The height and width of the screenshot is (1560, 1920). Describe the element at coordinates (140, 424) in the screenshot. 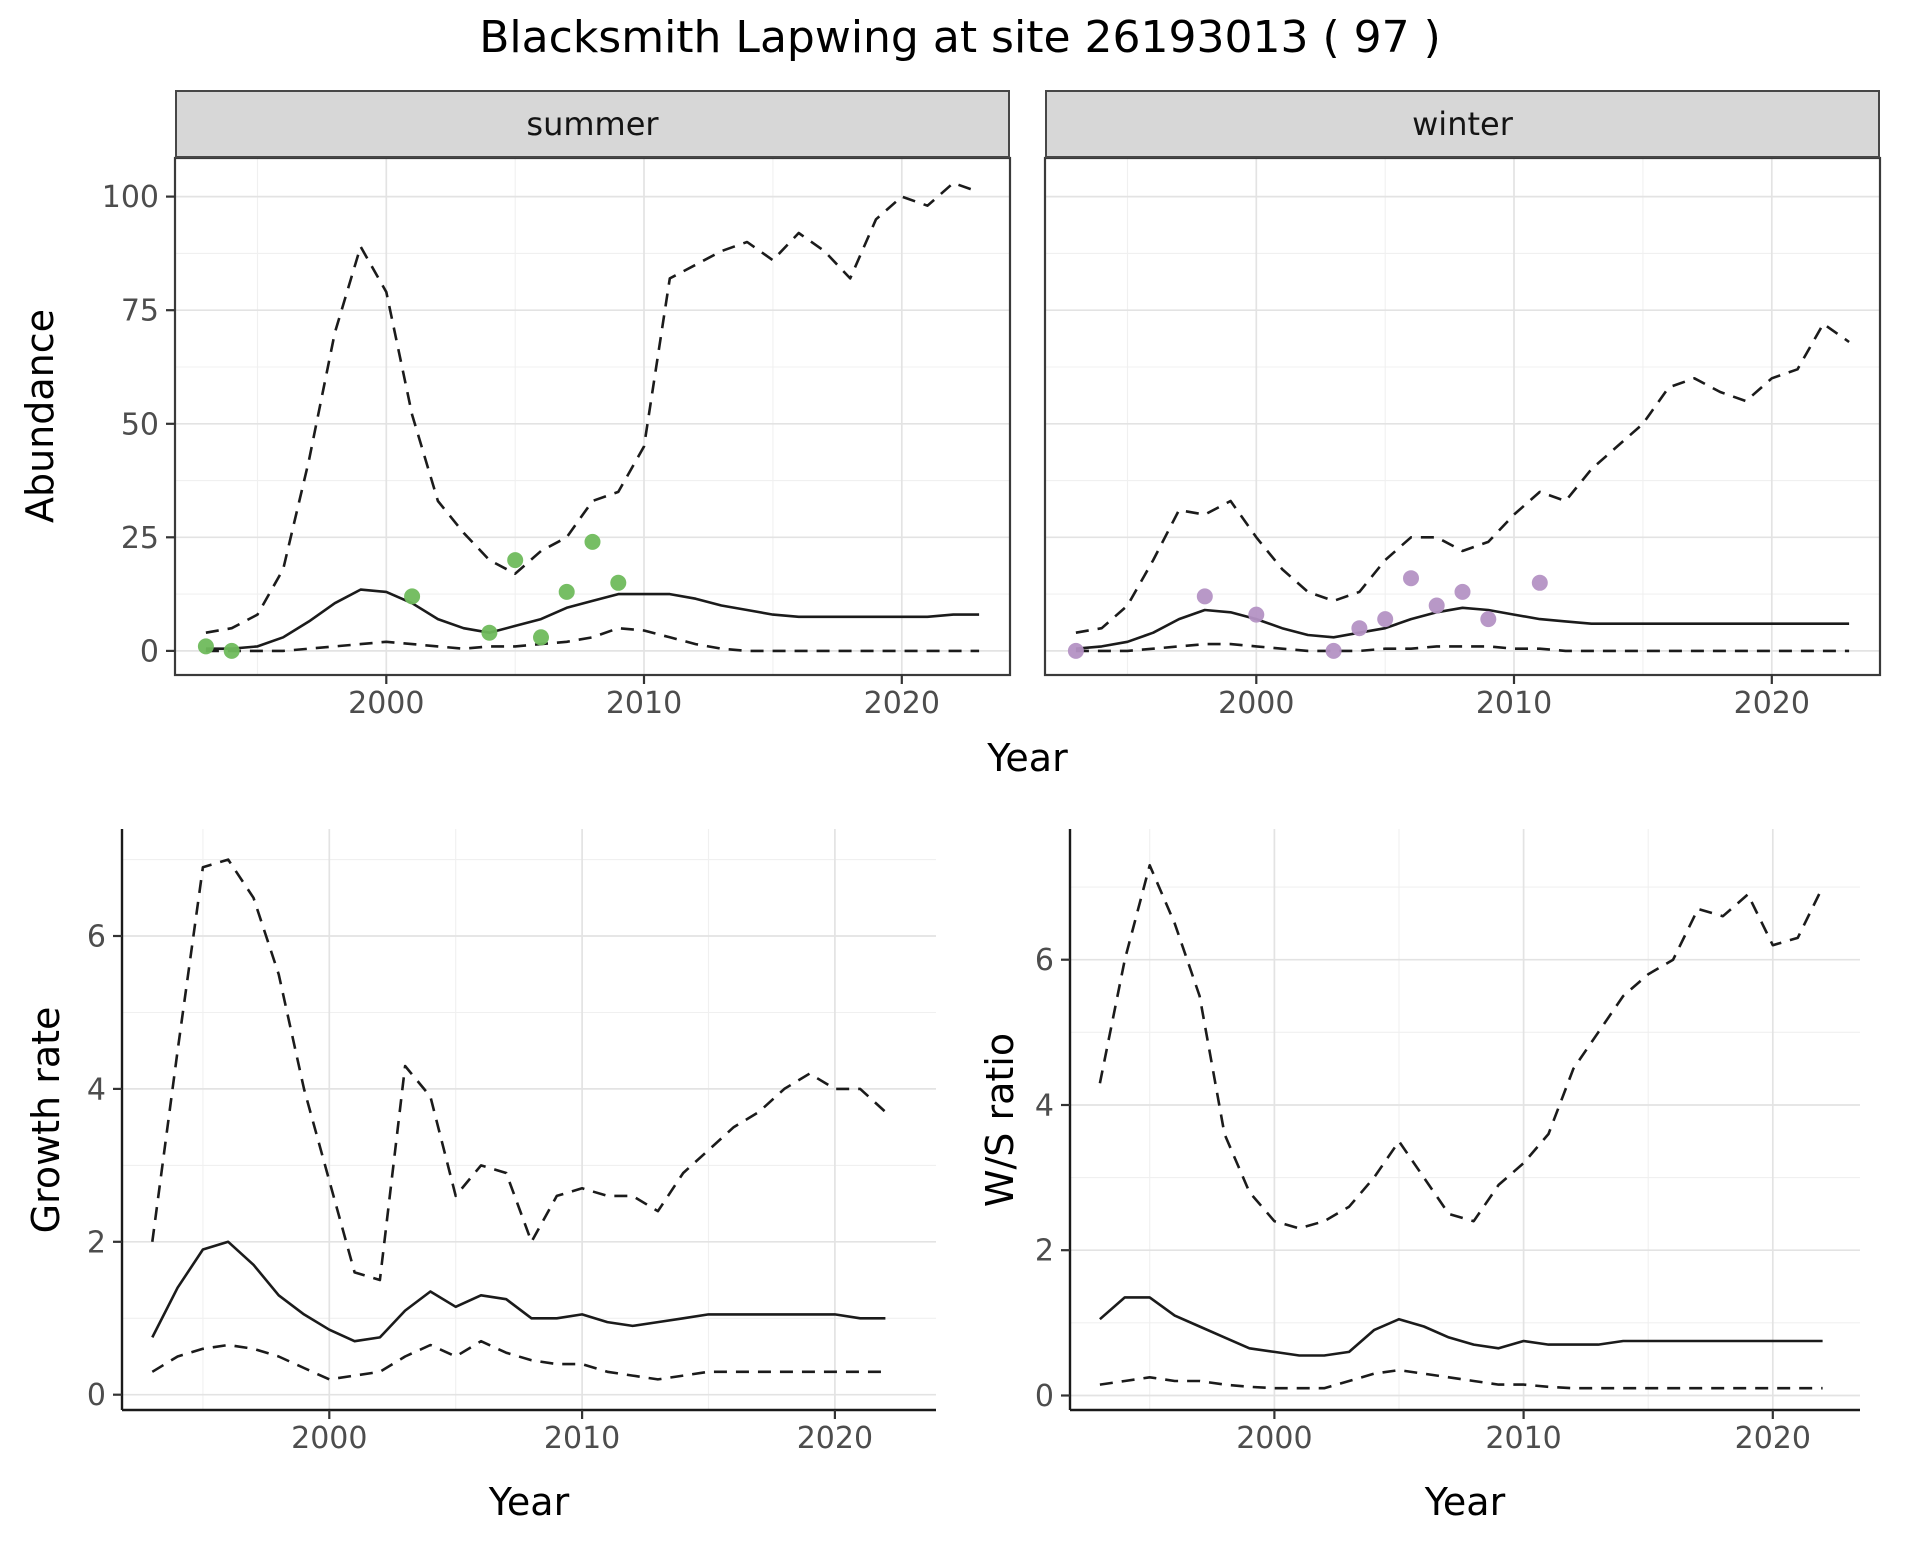

I see `y-tick-label: 50` at that location.